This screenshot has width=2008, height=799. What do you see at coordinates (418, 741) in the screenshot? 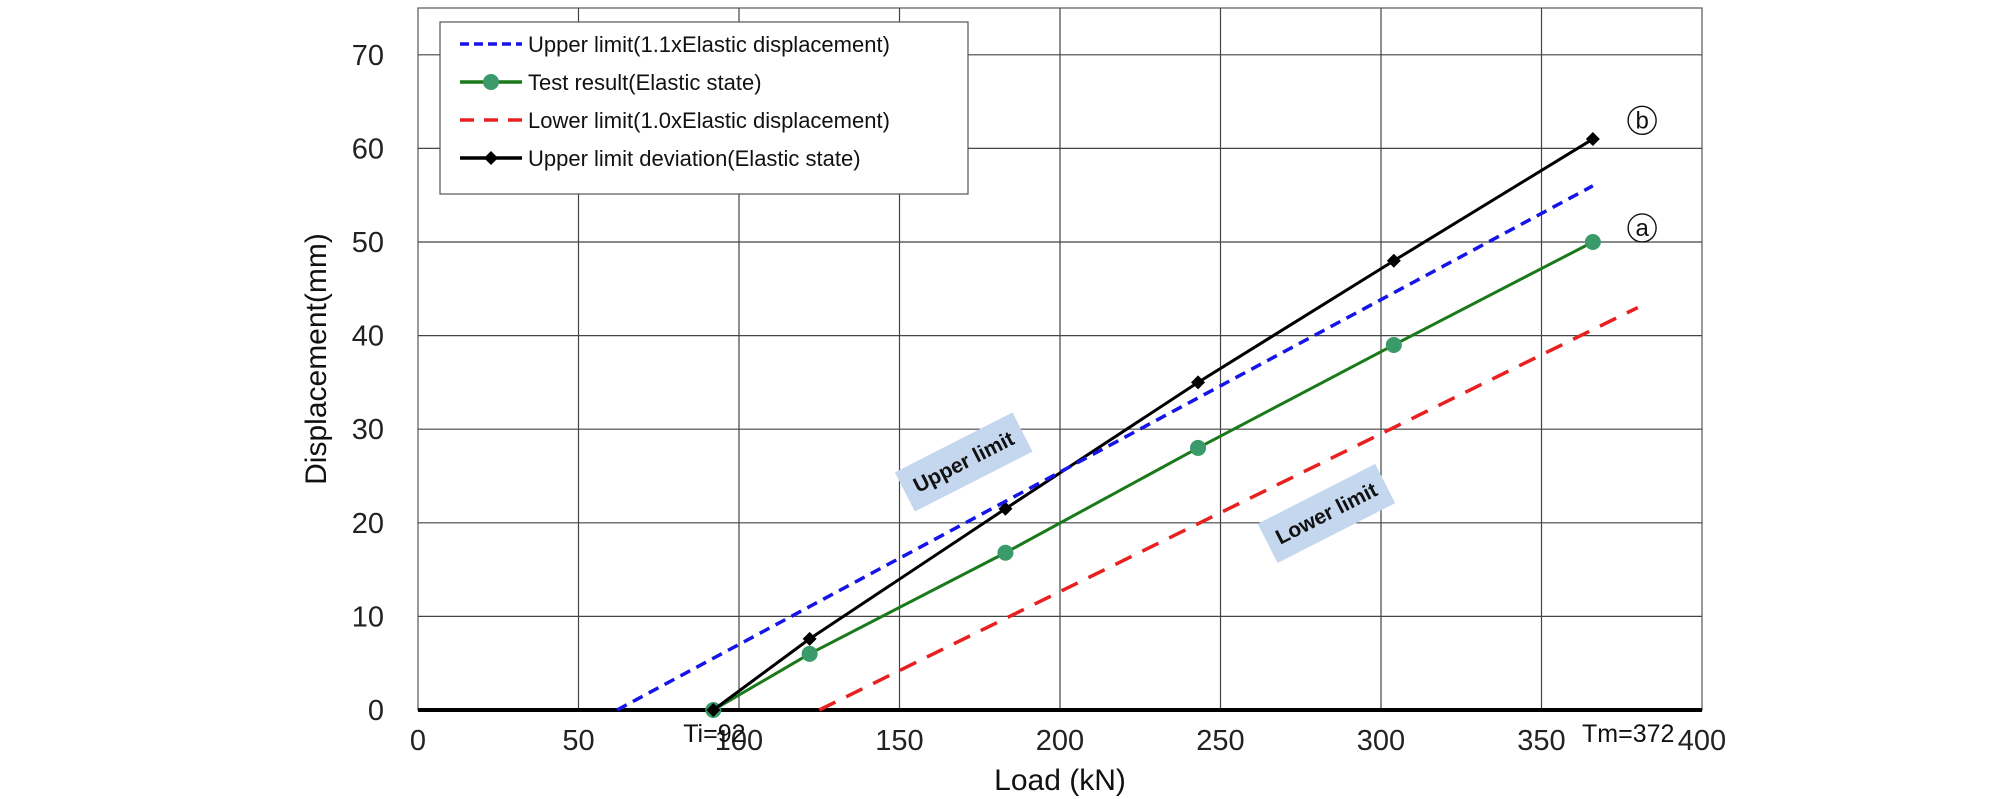
I see `x-tick-label: 0` at bounding box center [418, 741].